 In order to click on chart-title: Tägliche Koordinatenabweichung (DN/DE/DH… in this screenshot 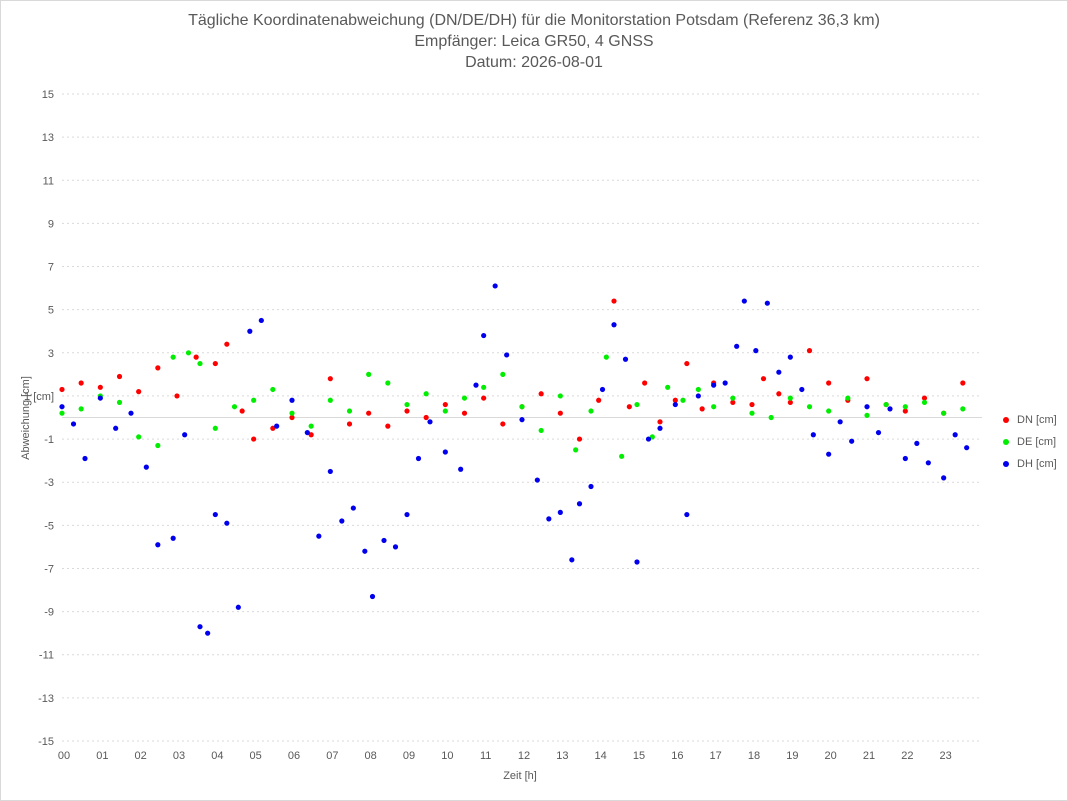, I will do `click(534, 20)`.